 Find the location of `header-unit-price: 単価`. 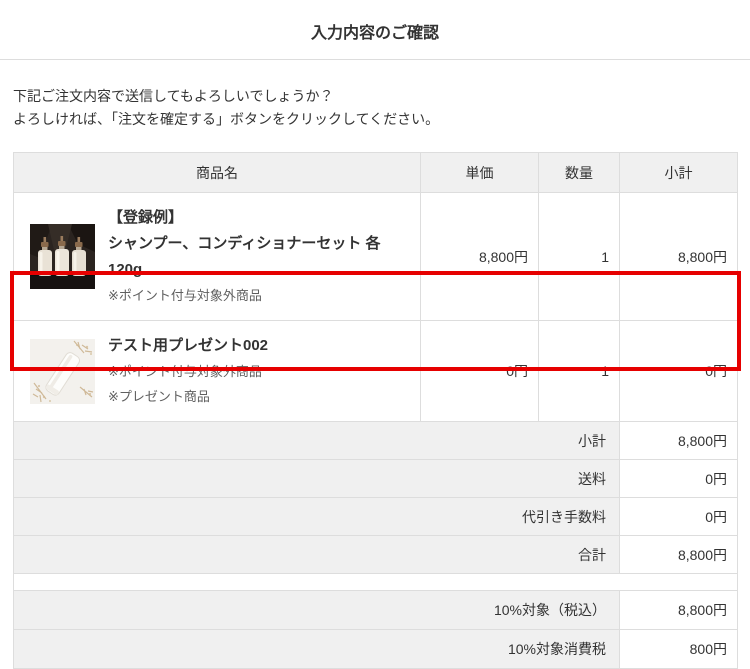

header-unit-price: 単価 is located at coordinates (479, 172).